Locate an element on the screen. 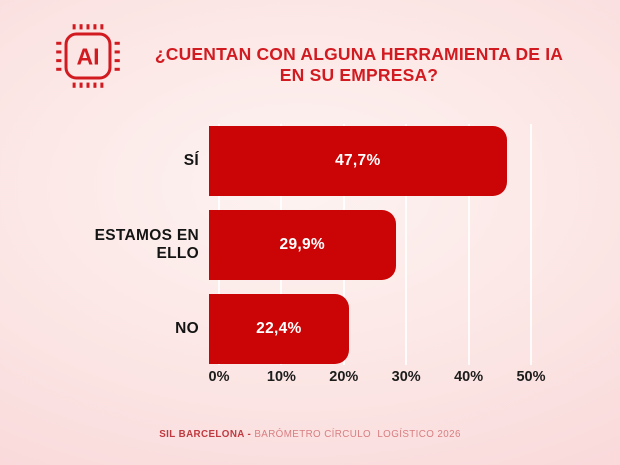 The image size is (620, 465). footer-subtitle: BARÓMETRO CÍRCULO LOGÍSTICO 2026 is located at coordinates (357, 434).